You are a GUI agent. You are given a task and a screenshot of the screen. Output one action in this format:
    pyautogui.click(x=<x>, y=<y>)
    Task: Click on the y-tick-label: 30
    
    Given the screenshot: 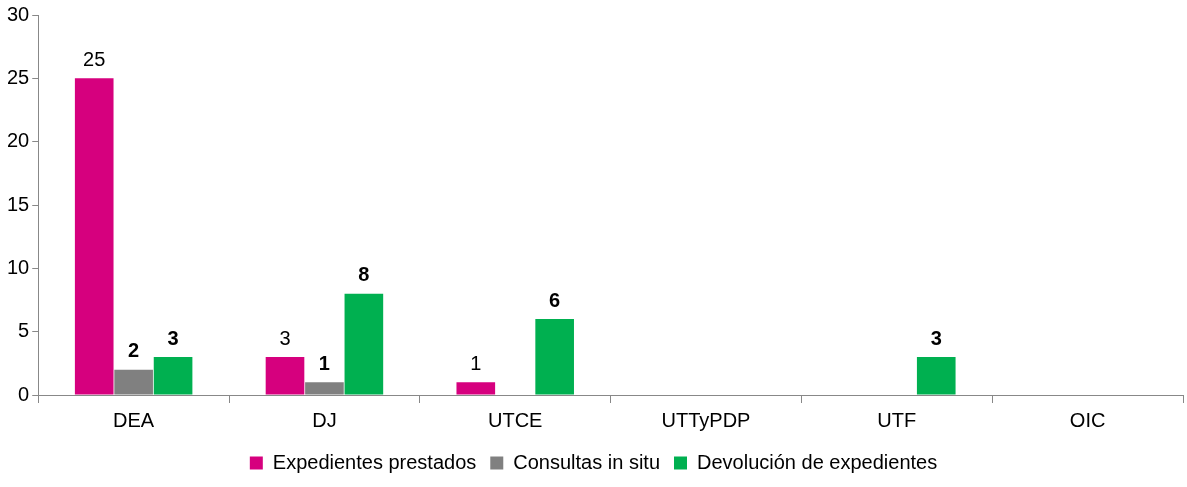 What is the action you would take?
    pyautogui.click(x=18, y=13)
    